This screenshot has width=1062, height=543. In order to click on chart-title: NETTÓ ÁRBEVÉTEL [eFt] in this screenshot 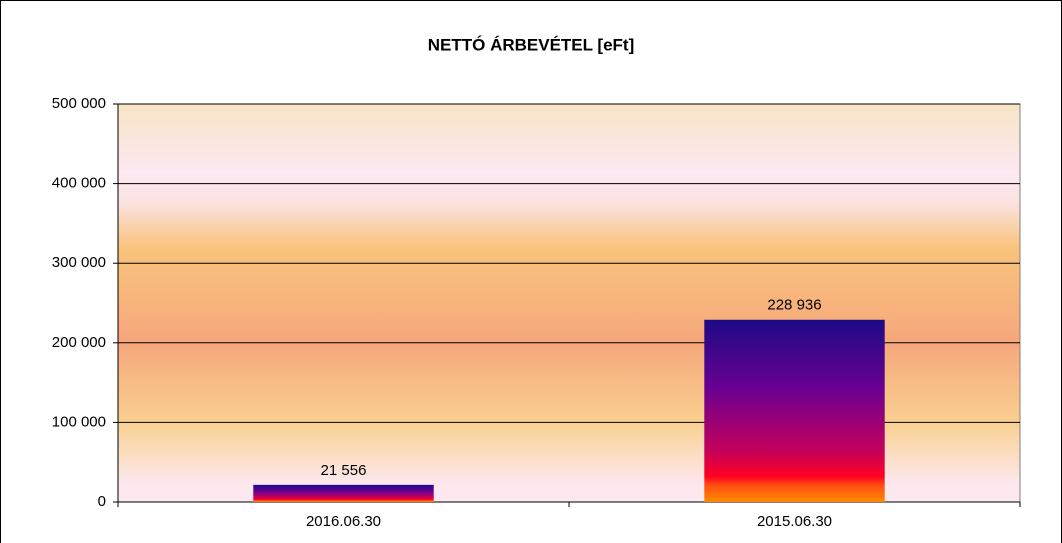, I will do `click(531, 44)`.